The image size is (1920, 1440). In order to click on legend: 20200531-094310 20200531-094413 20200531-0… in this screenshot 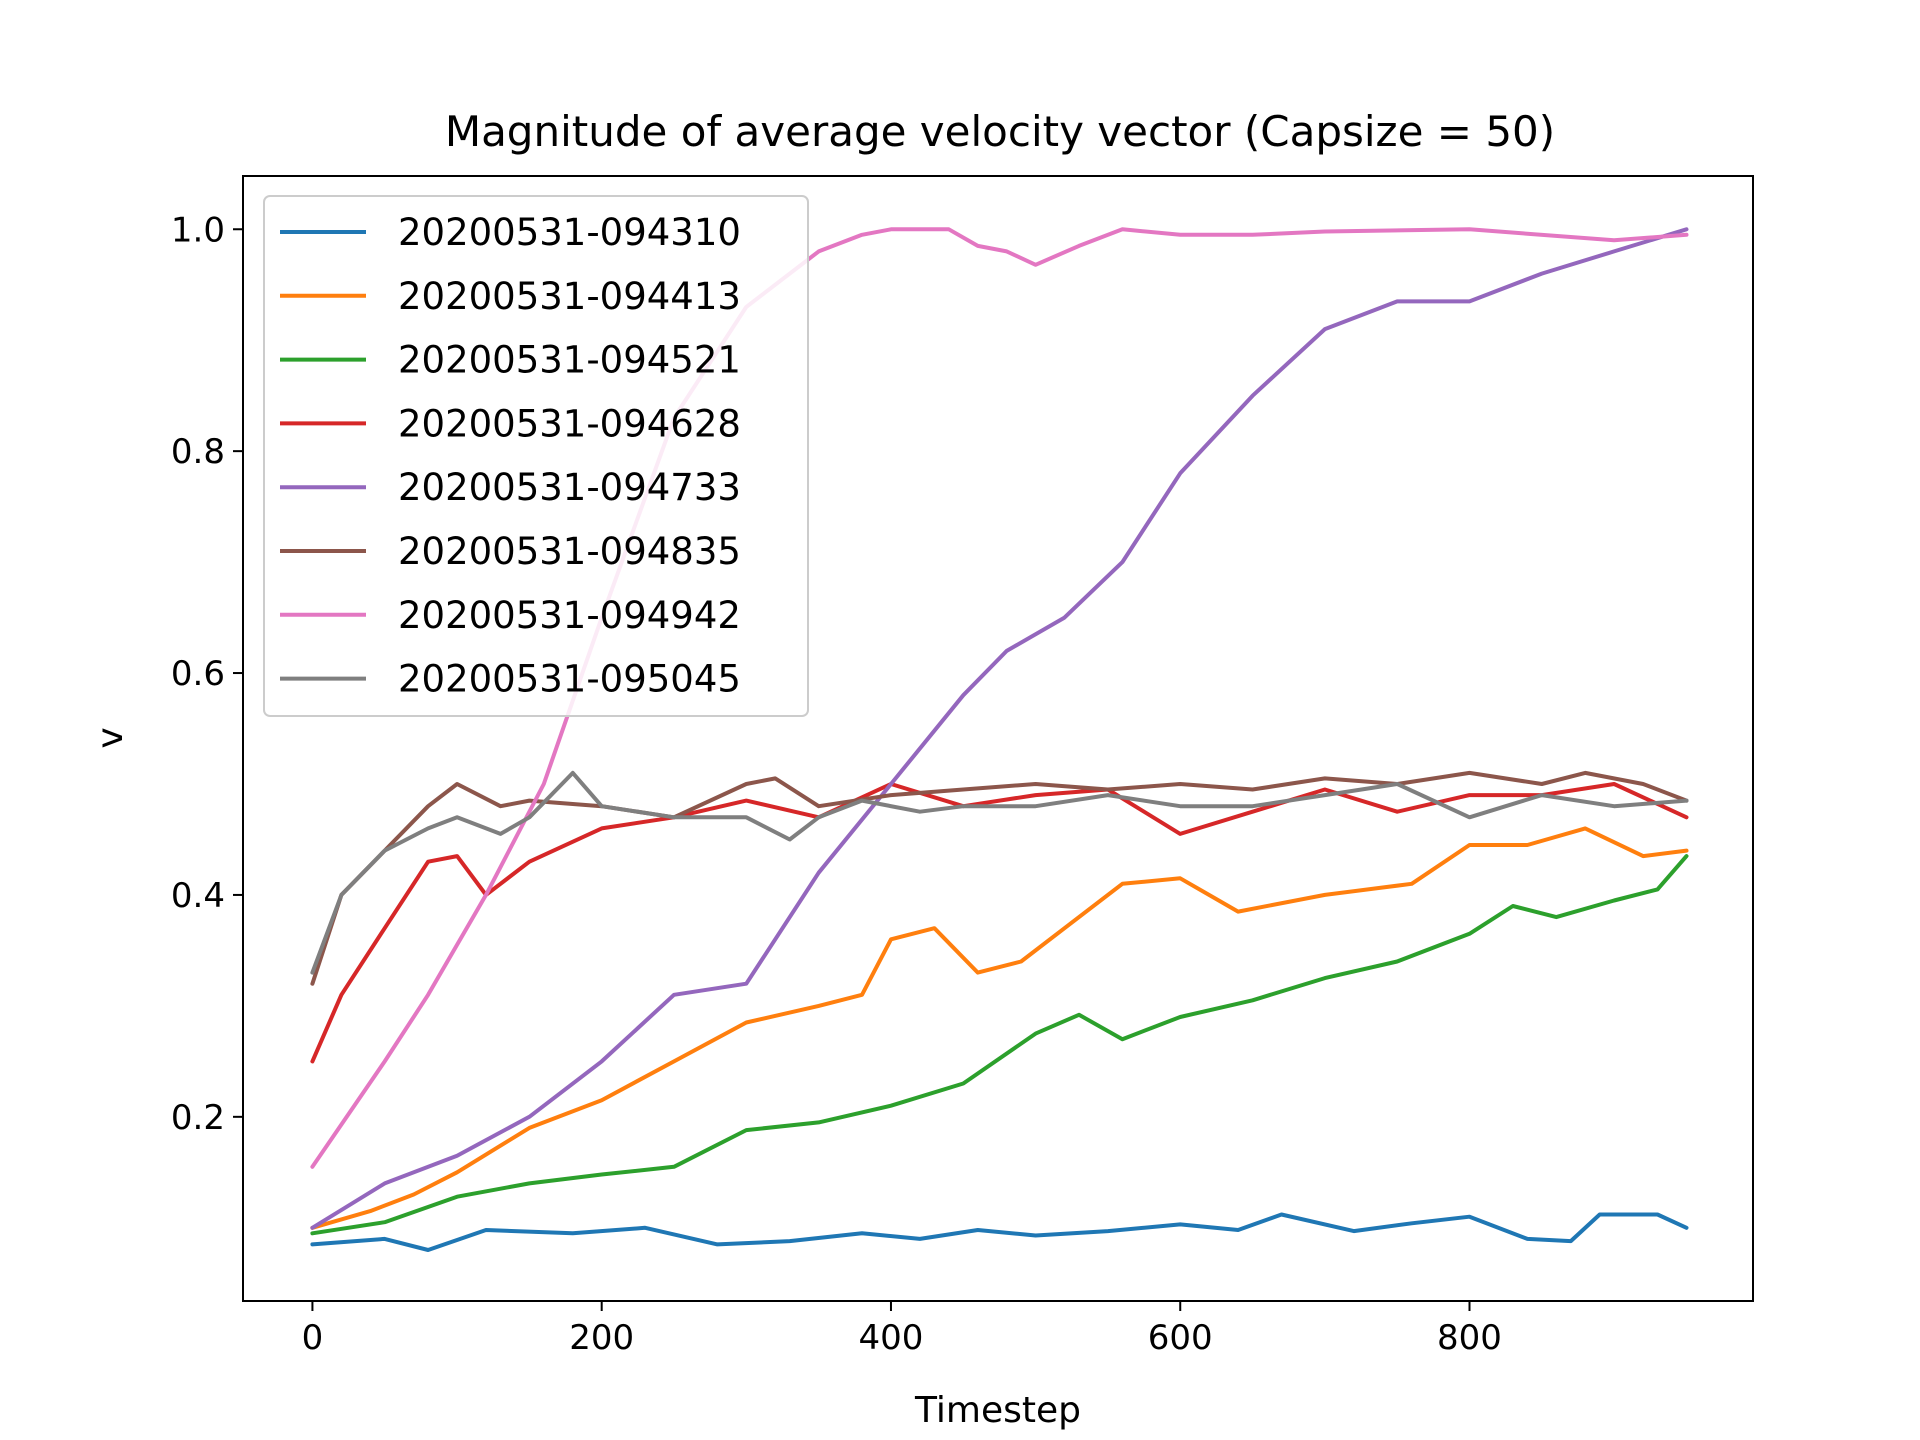, I will do `click(536, 456)`.